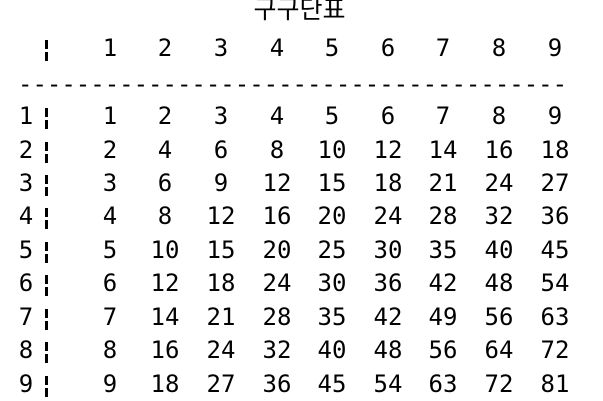 The height and width of the screenshot is (401, 603). I want to click on table-row: 8 8 16 24 32 40 48 56 64 72, so click(301, 350).